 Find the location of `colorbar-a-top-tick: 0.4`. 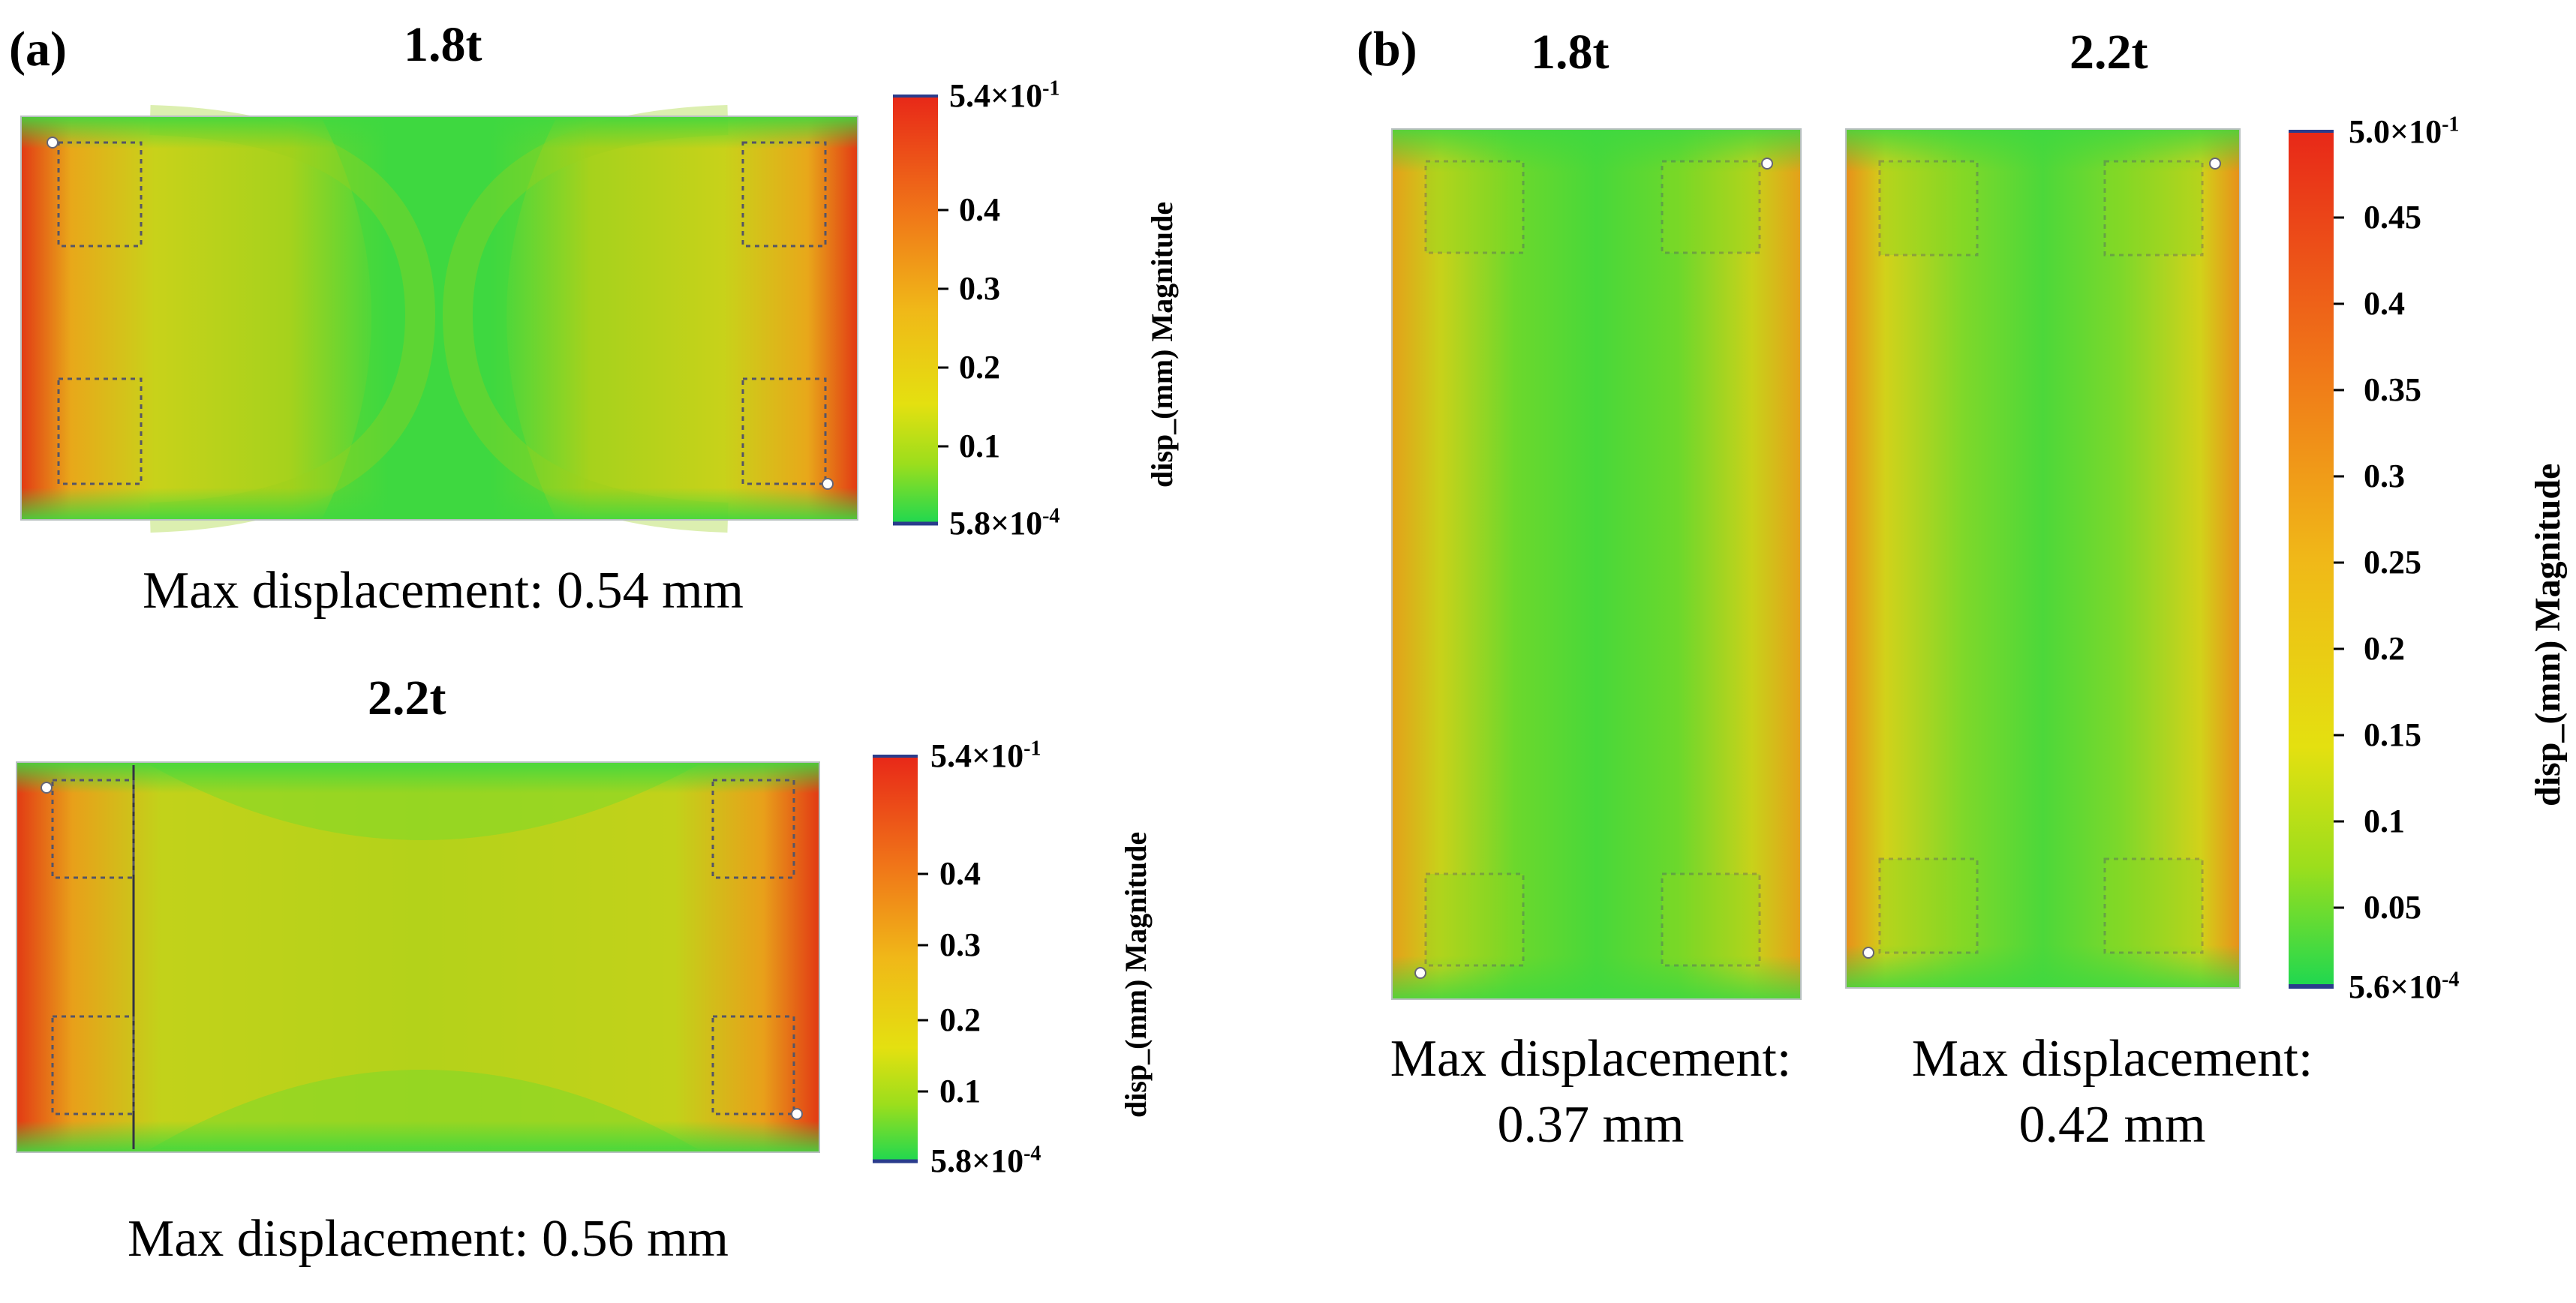

colorbar-a-top-tick: 0.4 is located at coordinates (979, 209).